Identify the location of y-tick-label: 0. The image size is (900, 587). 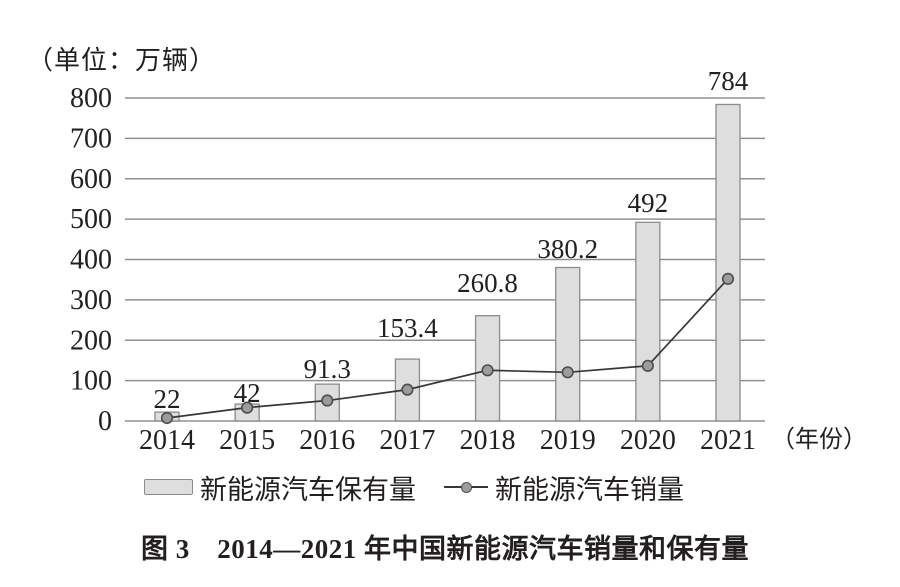
(105, 421).